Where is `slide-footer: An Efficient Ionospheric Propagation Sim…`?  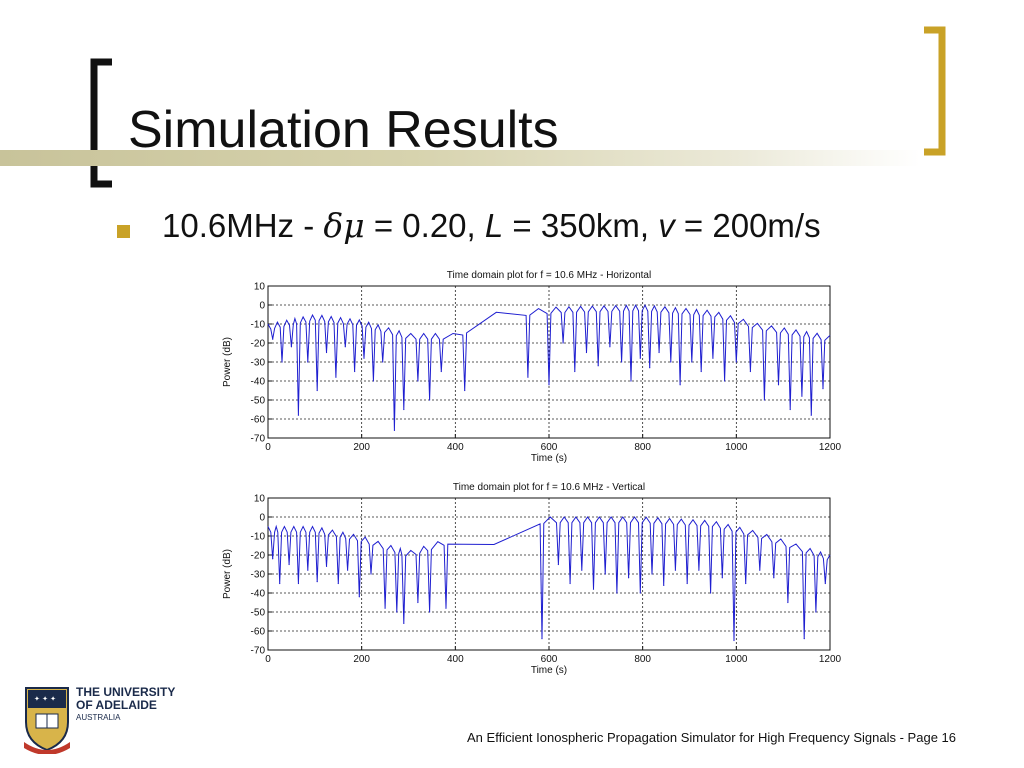 slide-footer: An Efficient Ionospheric Propagation Sim… is located at coordinates (711, 737).